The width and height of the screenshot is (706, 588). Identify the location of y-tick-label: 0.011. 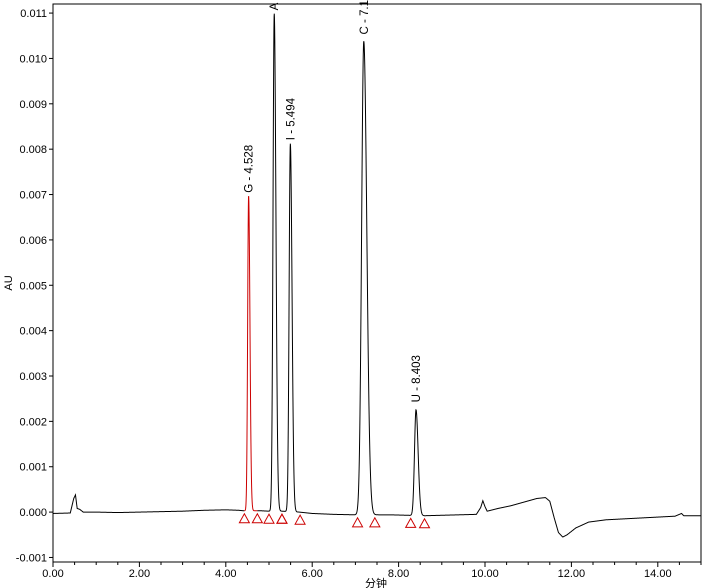
(33, 14).